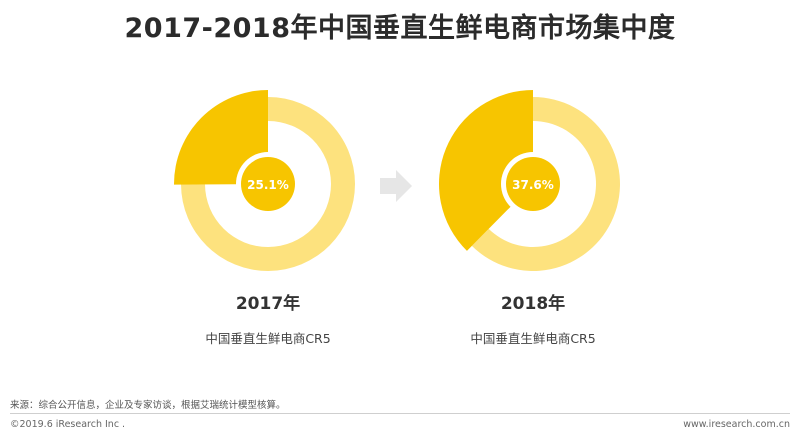  What do you see at coordinates (396, 186) in the screenshot?
I see `arrow-icon` at bounding box center [396, 186].